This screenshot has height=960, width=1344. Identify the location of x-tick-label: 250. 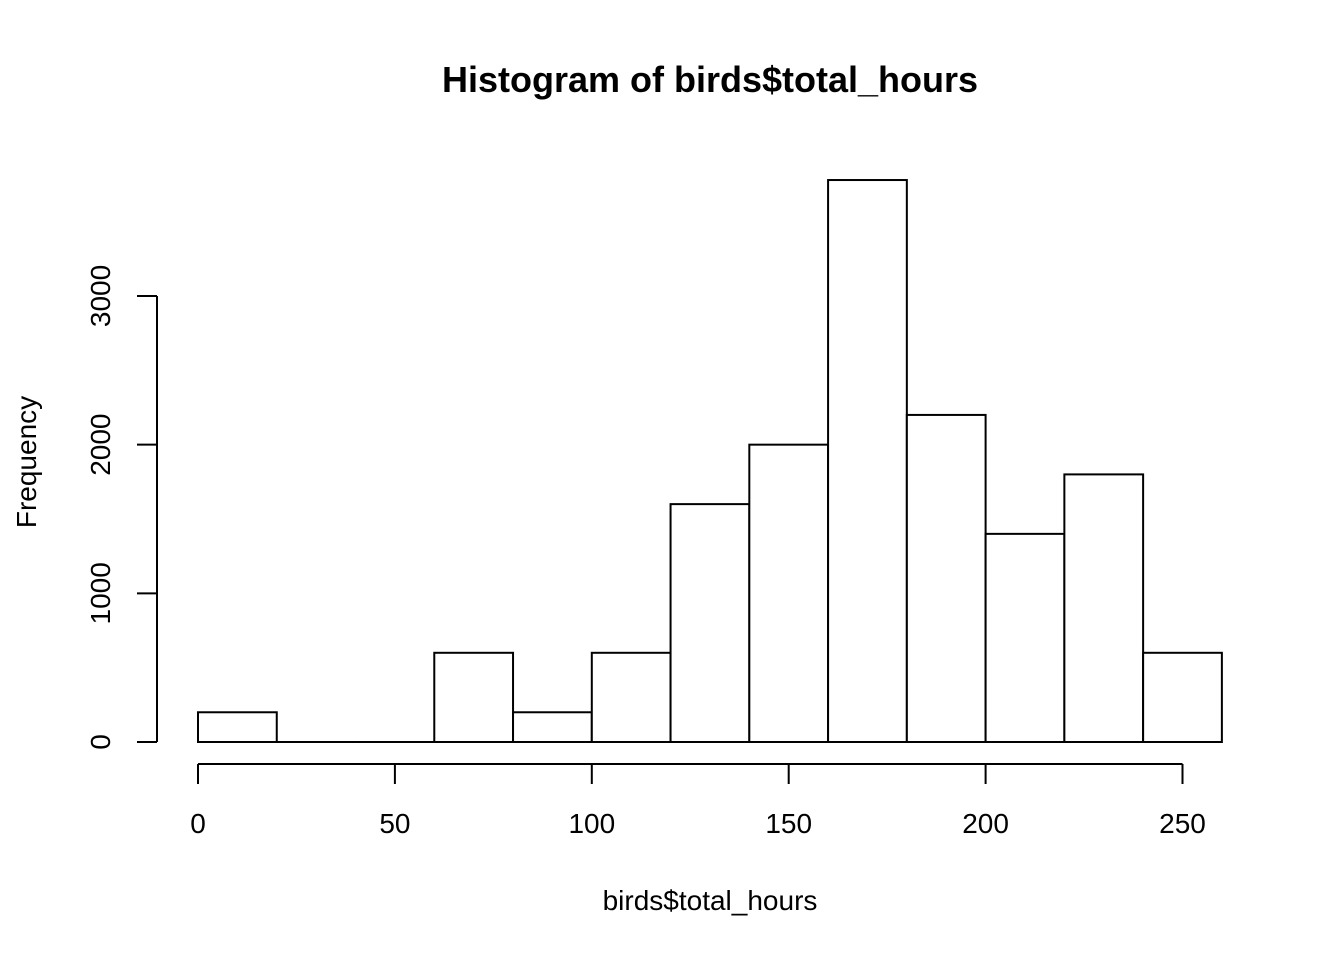
(1182, 823).